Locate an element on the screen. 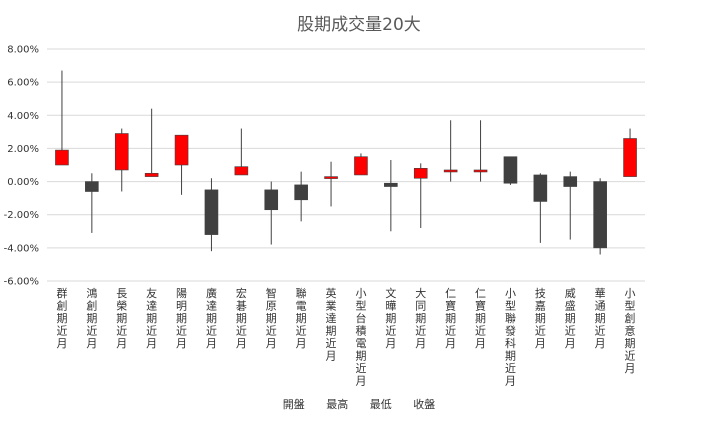  legend-open: 開盤 is located at coordinates (293, 404).